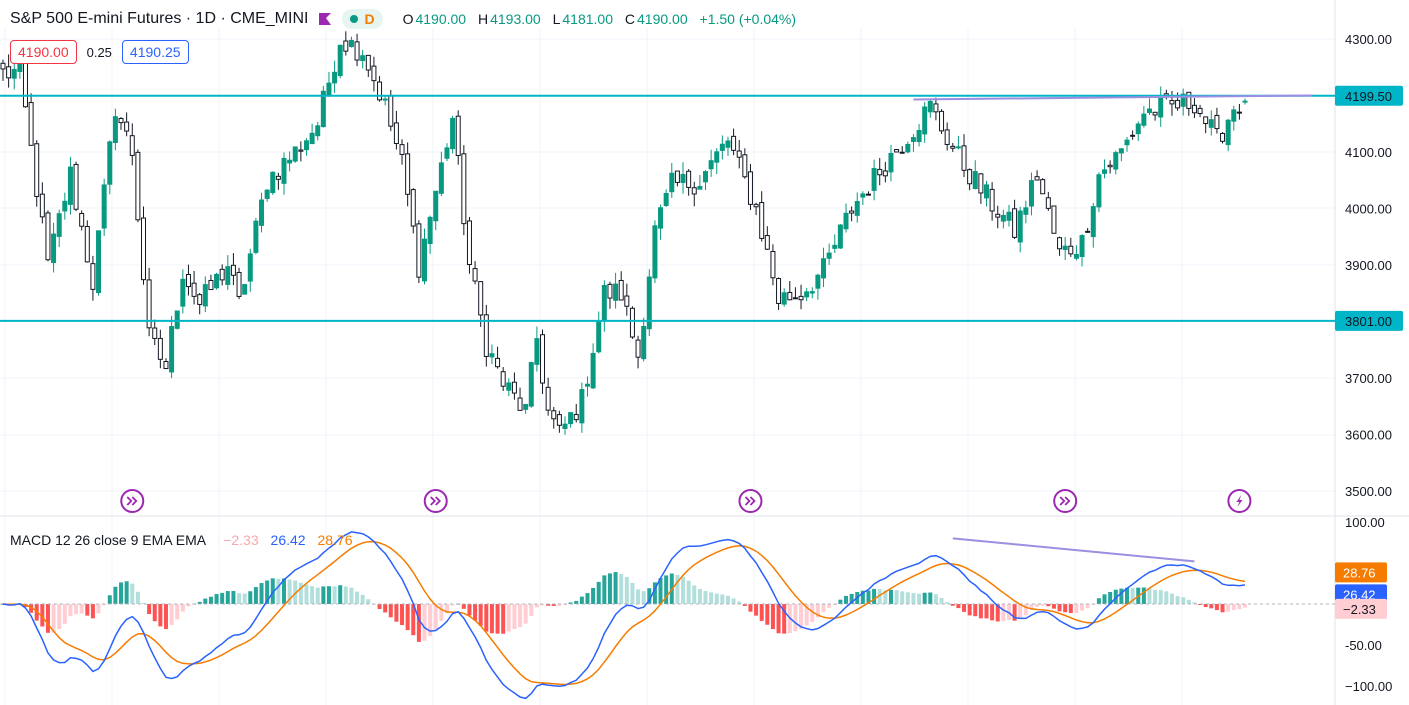 The image size is (1409, 705). I want to click on symbol-title: S&P 500 E-mini Futures · 1D · CME_MINI, so click(159, 18).